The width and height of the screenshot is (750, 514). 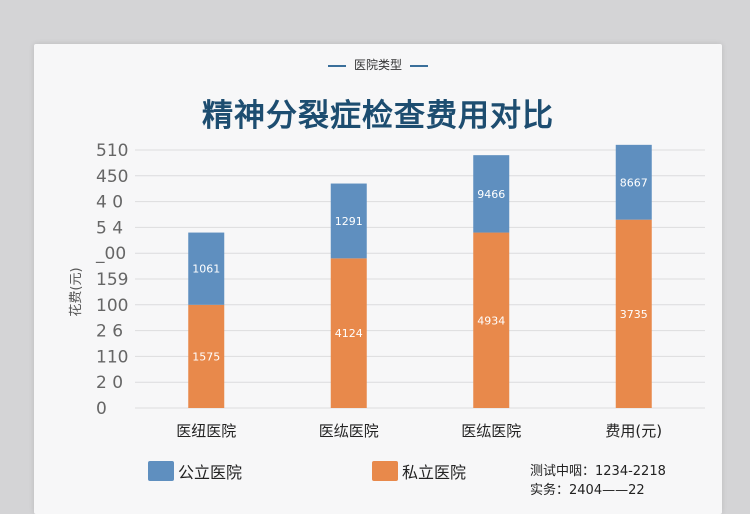 What do you see at coordinates (385, 471) in the screenshot?
I see `legend-swatch-private` at bounding box center [385, 471].